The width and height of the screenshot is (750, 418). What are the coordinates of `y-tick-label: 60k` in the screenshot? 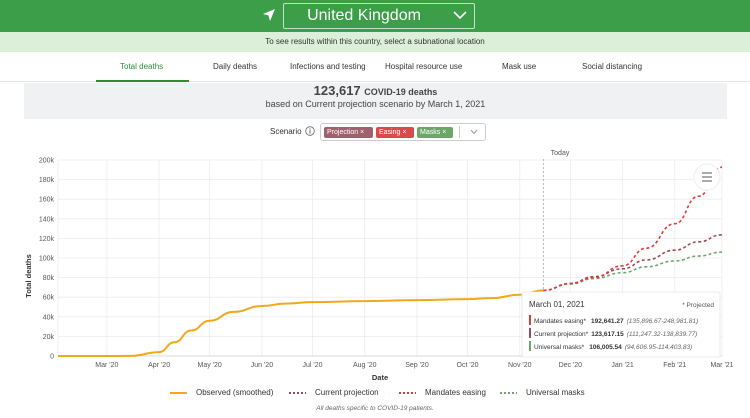 It's located at (49, 298).